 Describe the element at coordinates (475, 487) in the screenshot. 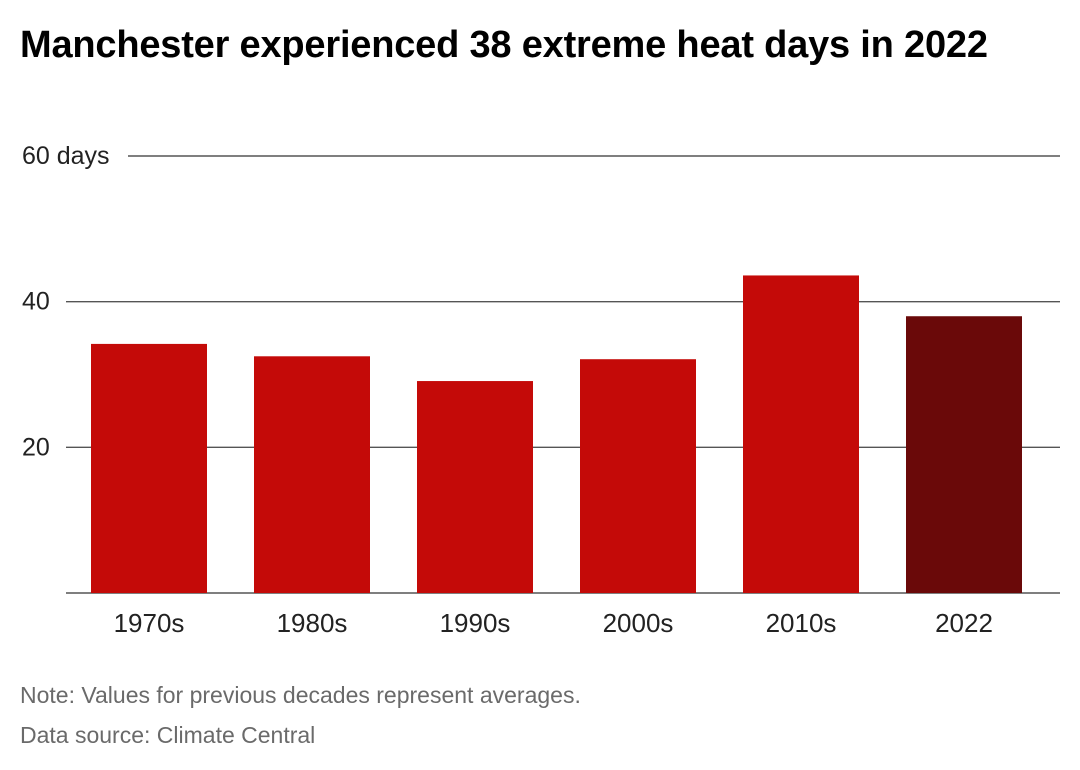

I see `bar-1990s` at that location.